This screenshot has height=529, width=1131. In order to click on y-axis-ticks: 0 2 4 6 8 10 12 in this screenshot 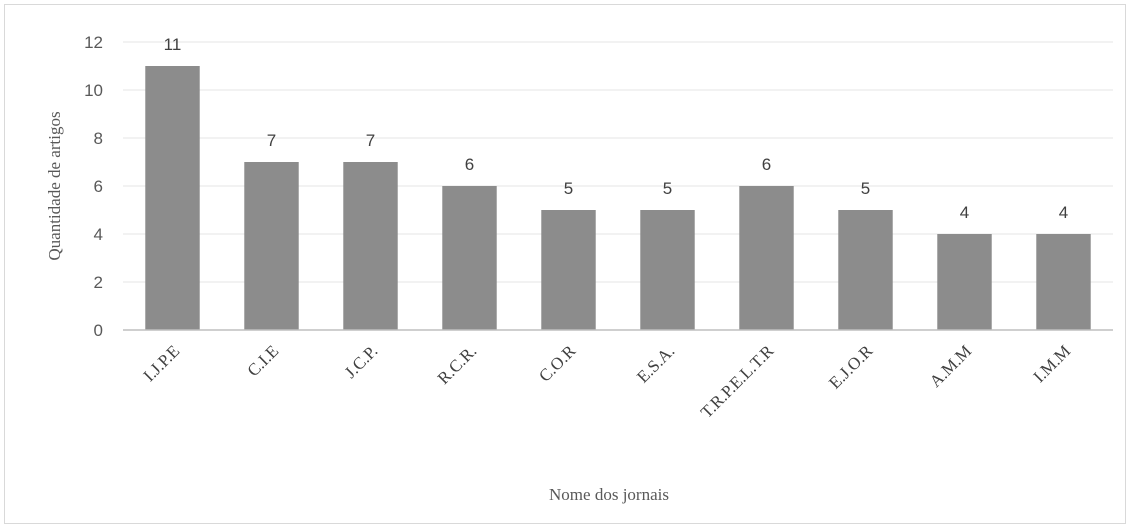, I will do `click(93, 186)`.